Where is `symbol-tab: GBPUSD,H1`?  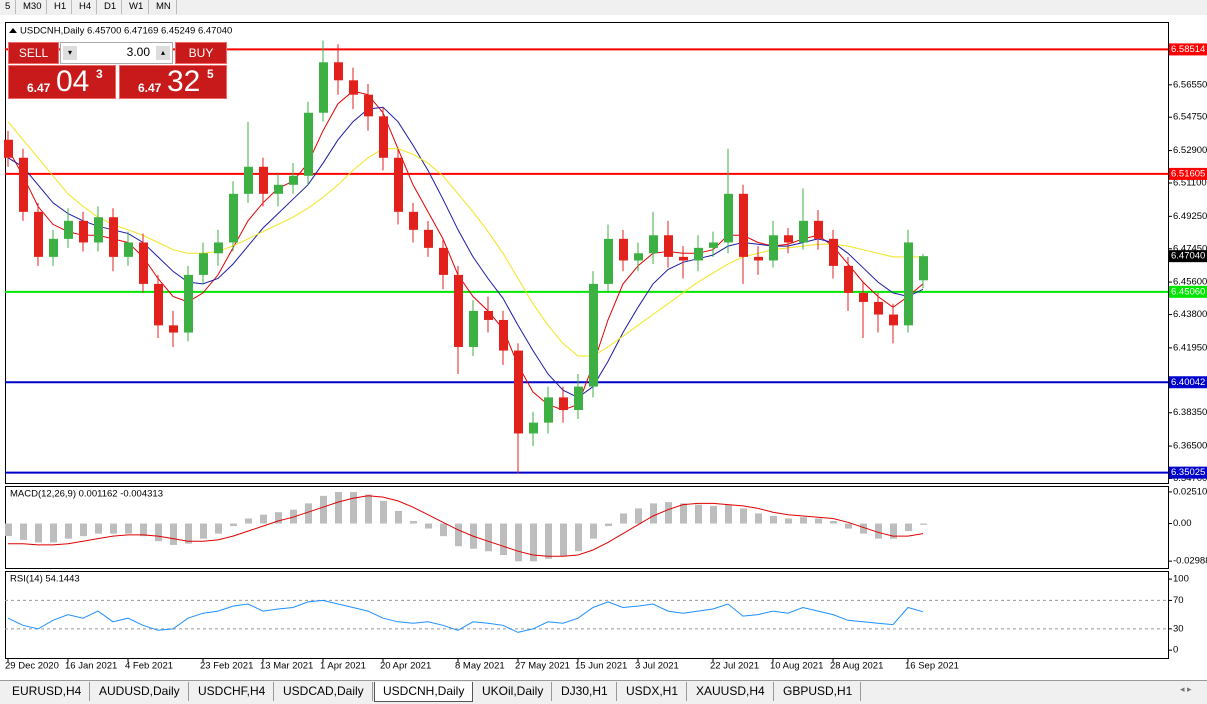 symbol-tab: GBPUSD,H1 is located at coordinates (818, 691).